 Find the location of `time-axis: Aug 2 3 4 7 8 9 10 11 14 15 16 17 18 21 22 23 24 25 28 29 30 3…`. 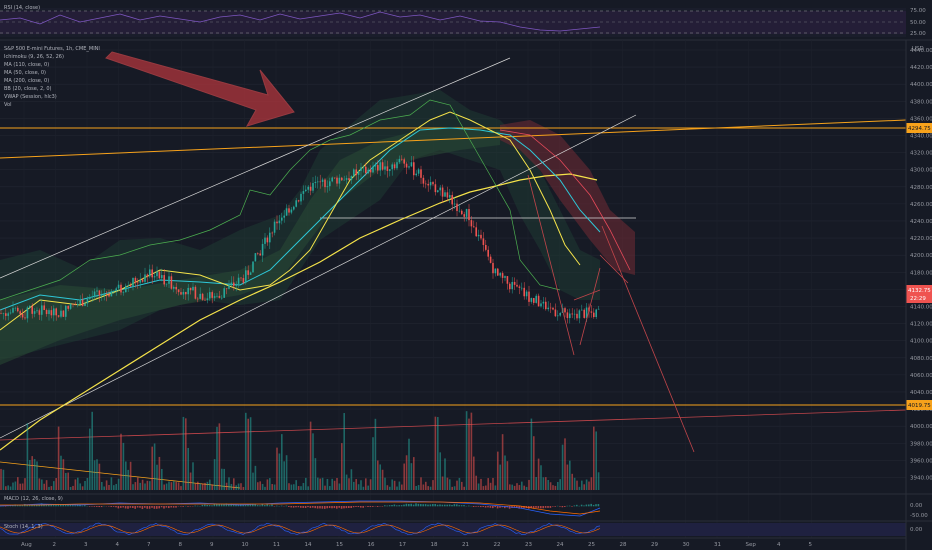

time-axis: Aug 2 3 4 7 8 9 10 11 14 15 16 17 18 21 22 23 24 25 28 29 30 3… is located at coordinates (417, 545).